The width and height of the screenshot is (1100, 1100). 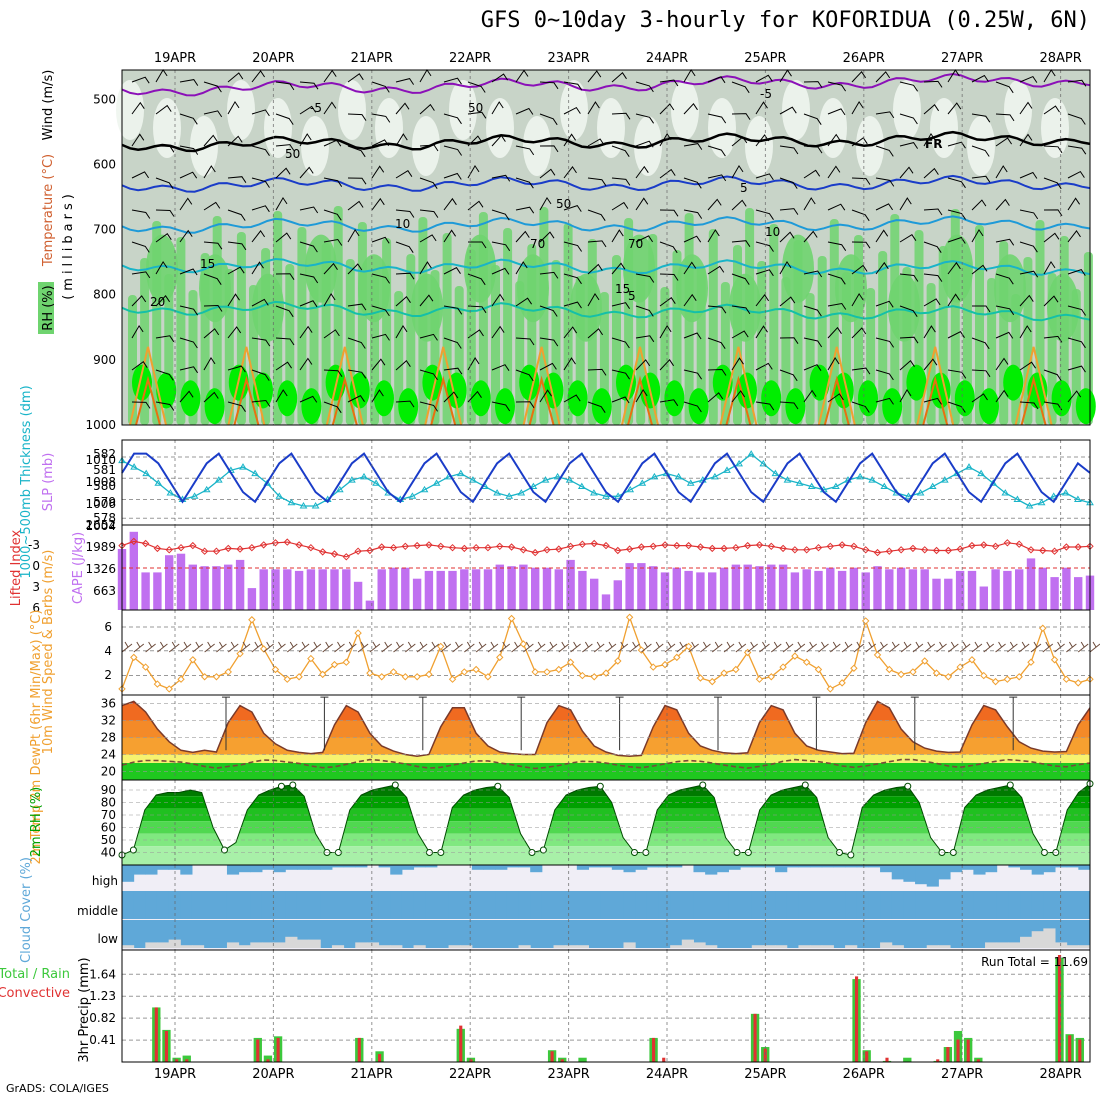 I want to click on top-date-label: 23APR, so click(x=568, y=58).